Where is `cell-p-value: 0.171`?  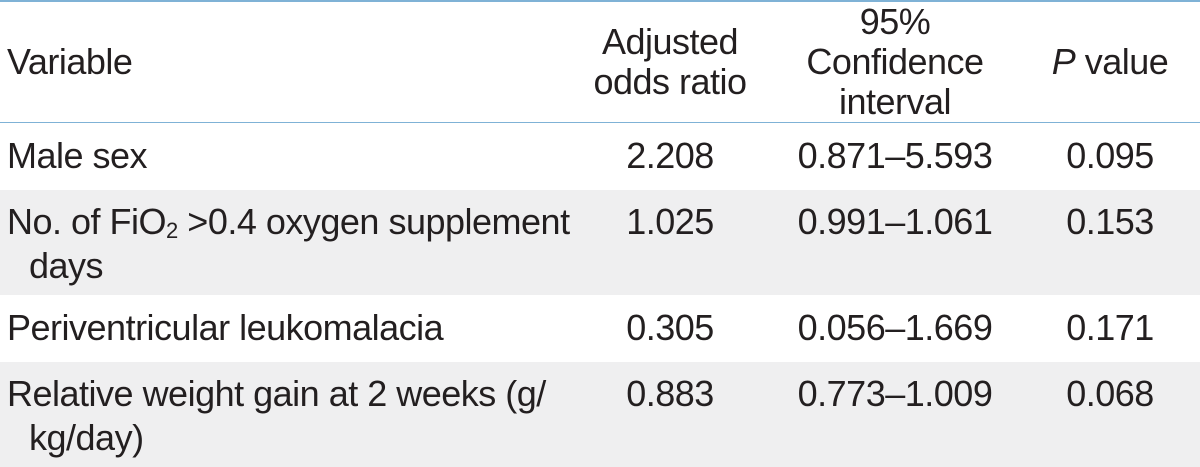
cell-p-value: 0.171 is located at coordinates (1110, 327).